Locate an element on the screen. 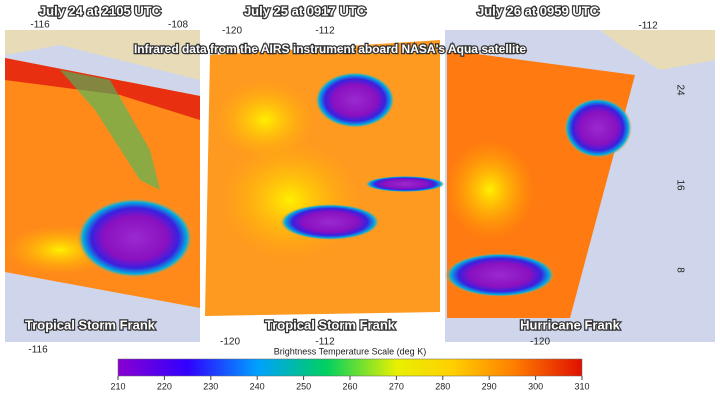  panel-title: July 25 at 0917 UTC is located at coordinates (305, 10).